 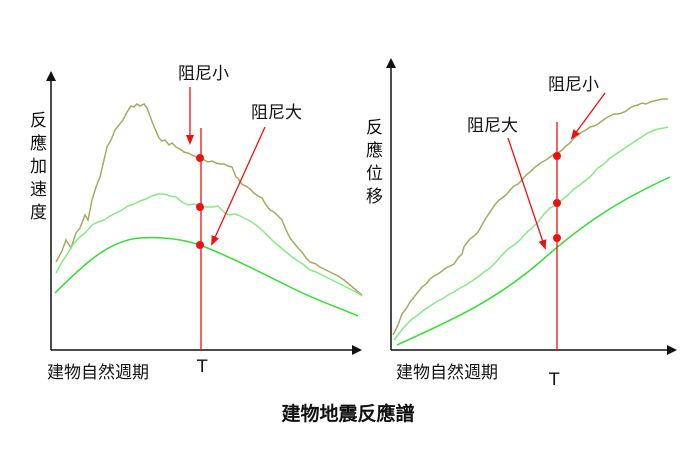 I want to click on right-arrow-low-damping, so click(x=588, y=116).